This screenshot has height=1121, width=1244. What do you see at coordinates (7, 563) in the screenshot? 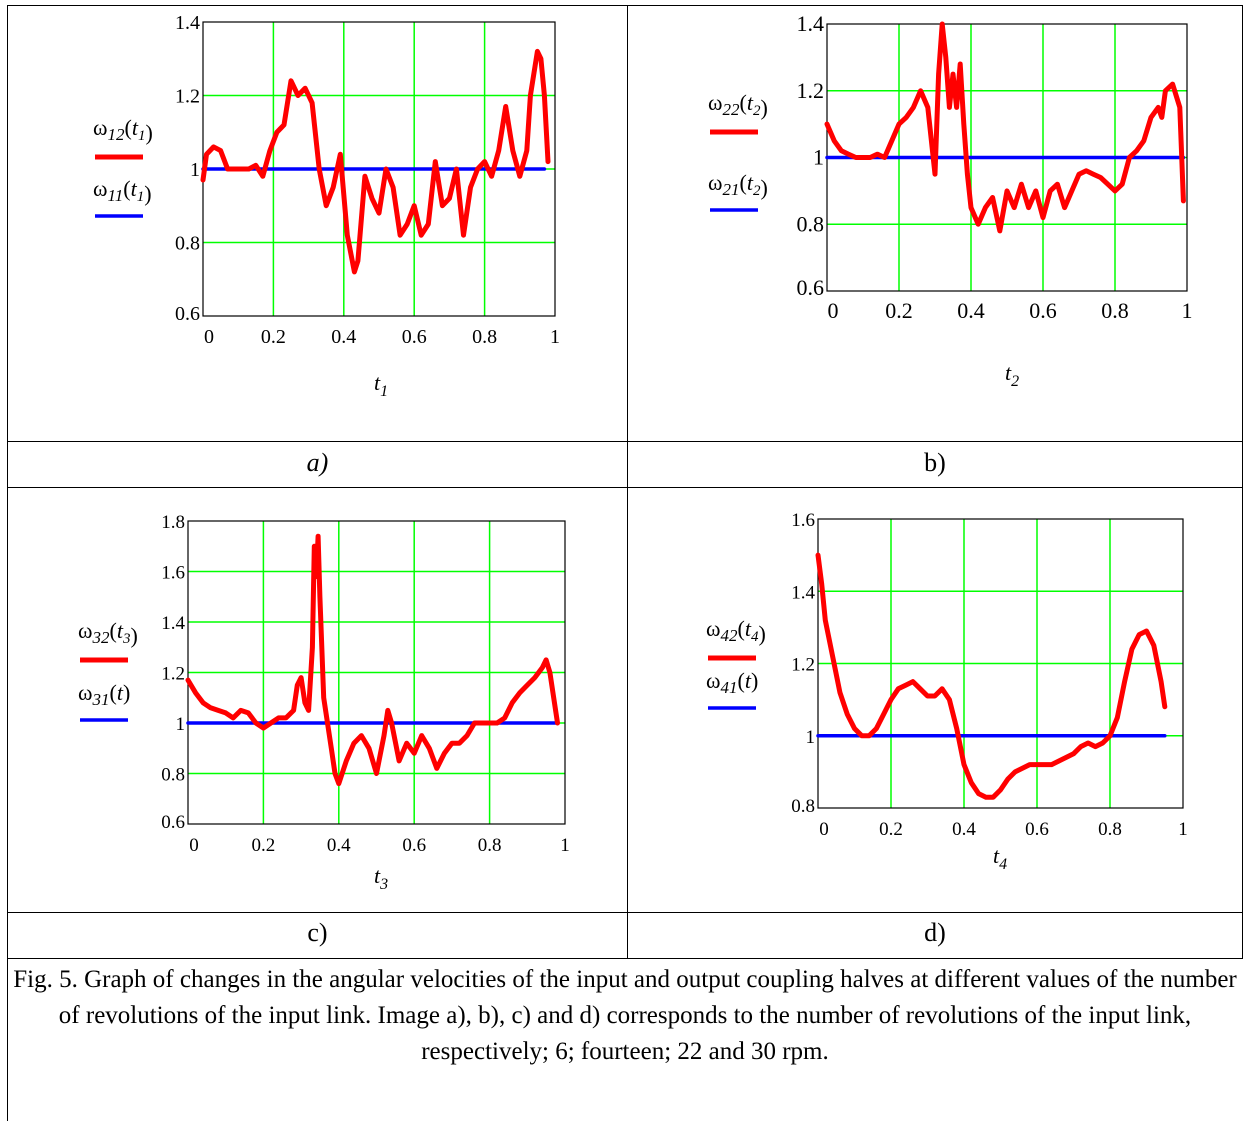
I see `table-border-left` at bounding box center [7, 563].